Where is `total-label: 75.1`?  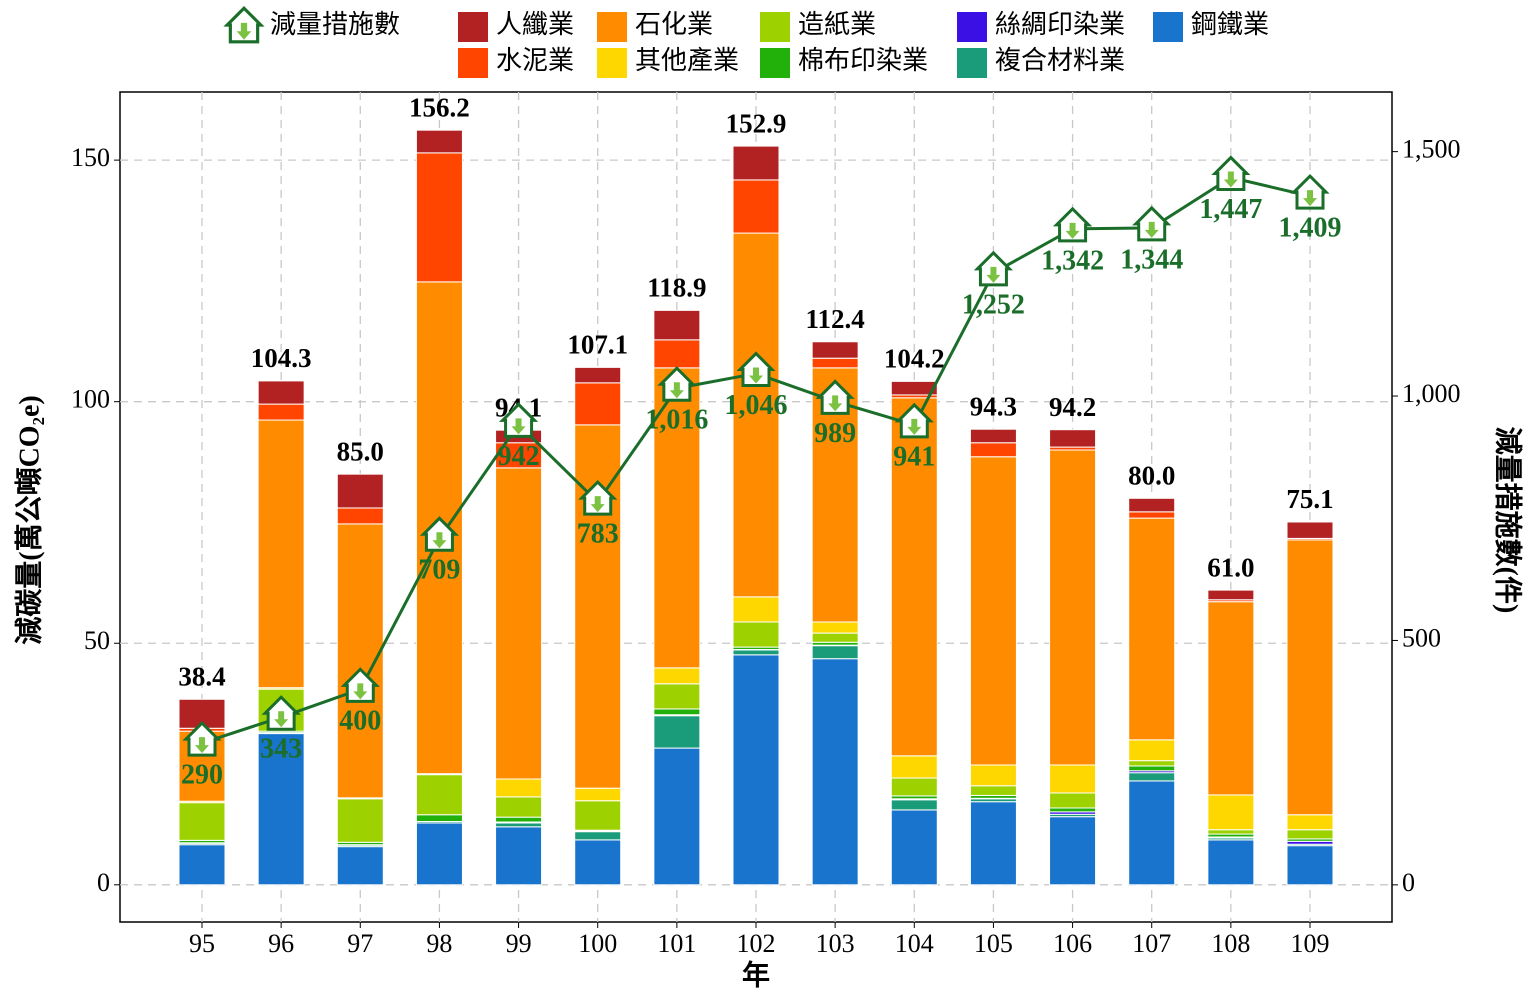 total-label: 75.1 is located at coordinates (1309, 499).